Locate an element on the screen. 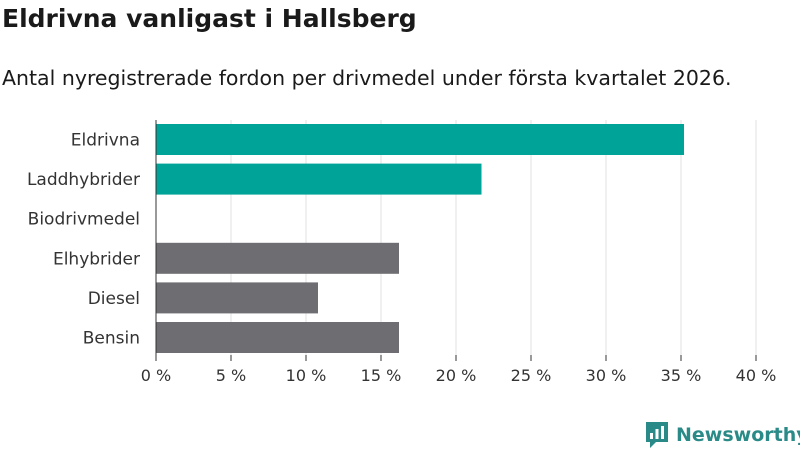 The image size is (800, 450). category-label: Diesel is located at coordinates (114, 299).